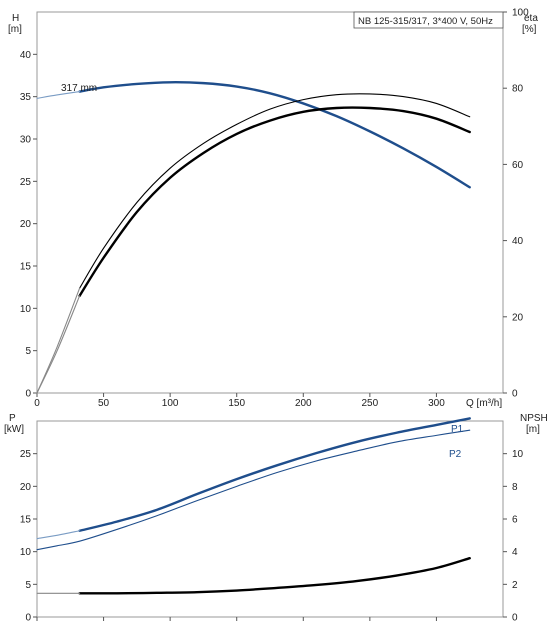 The image size is (552, 628). Describe the element at coordinates (515, 585) in the screenshot. I see `y-right-tick-label: 2` at that location.